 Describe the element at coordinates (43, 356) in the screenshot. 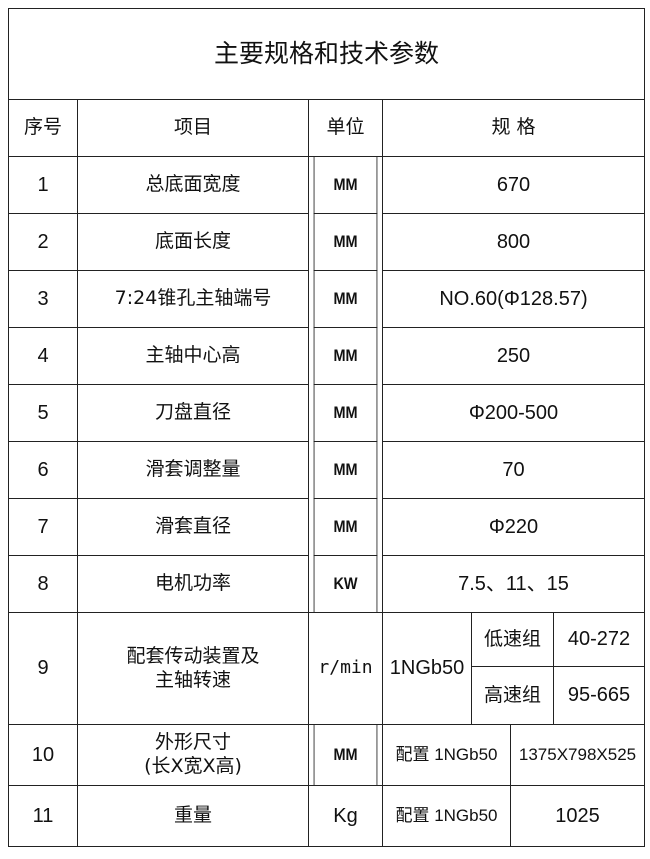

I see `row-no: 4` at that location.